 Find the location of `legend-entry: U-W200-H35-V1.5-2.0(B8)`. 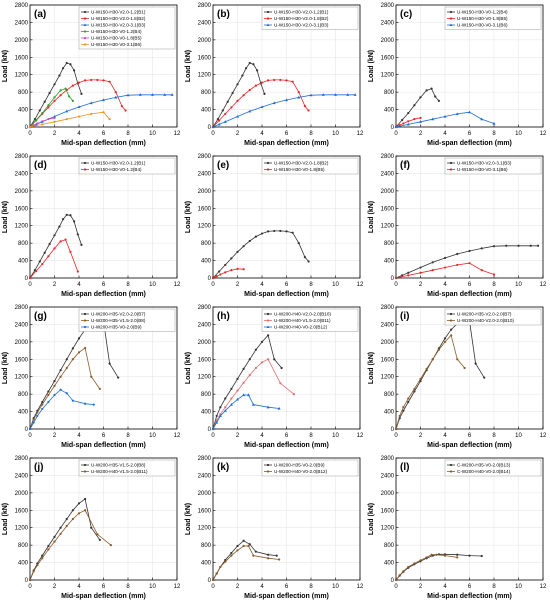

legend-entry: U-W200-H35-V1.5-2.0(B8) is located at coordinates (118, 465).